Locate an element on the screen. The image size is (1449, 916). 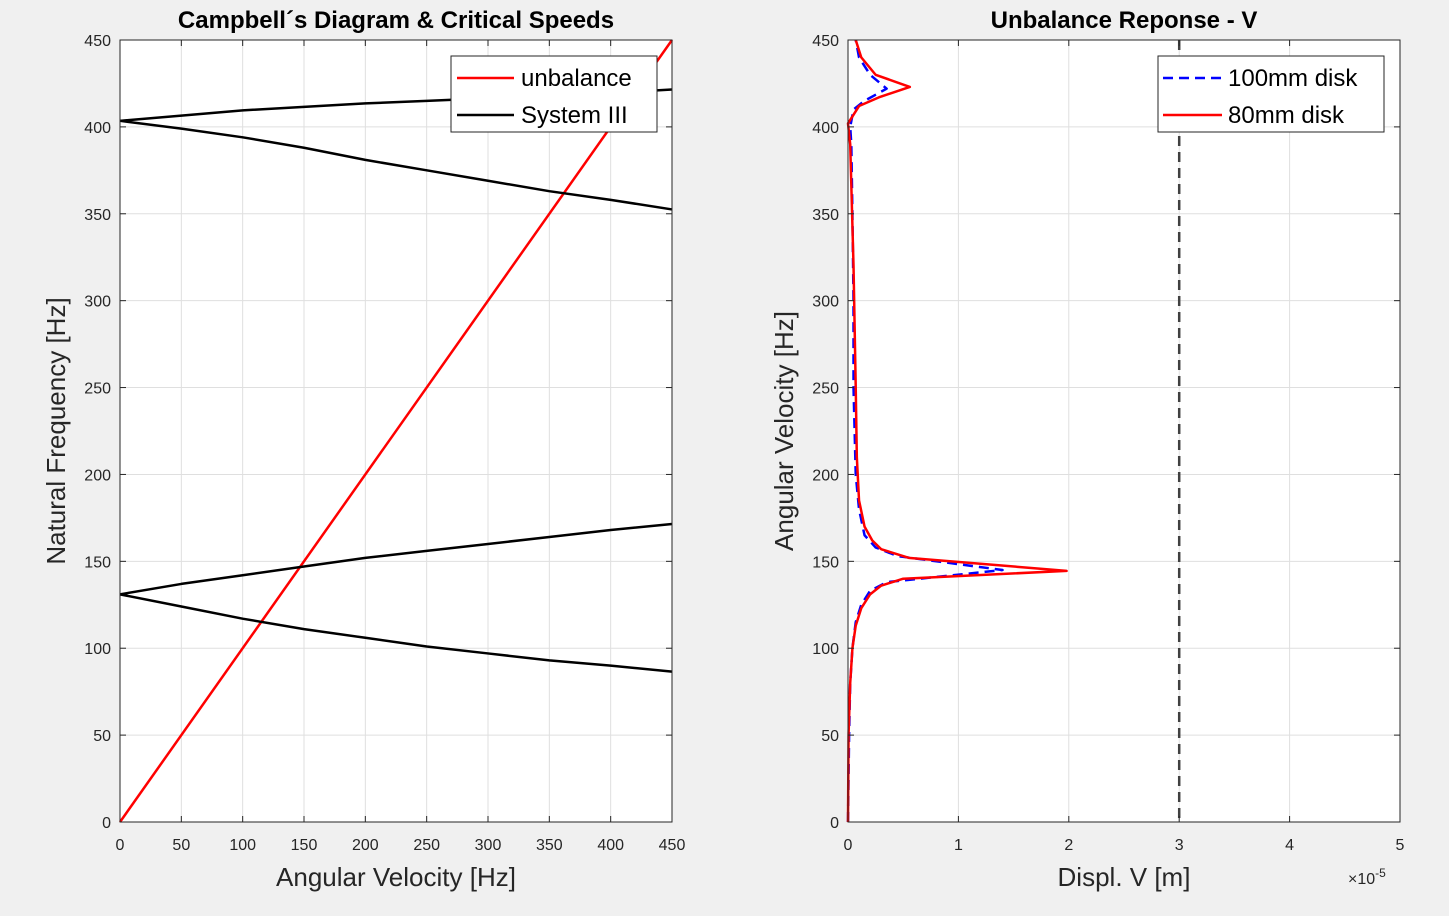
legend-label-100mm-disk: 100mm disk is located at coordinates (1293, 78).